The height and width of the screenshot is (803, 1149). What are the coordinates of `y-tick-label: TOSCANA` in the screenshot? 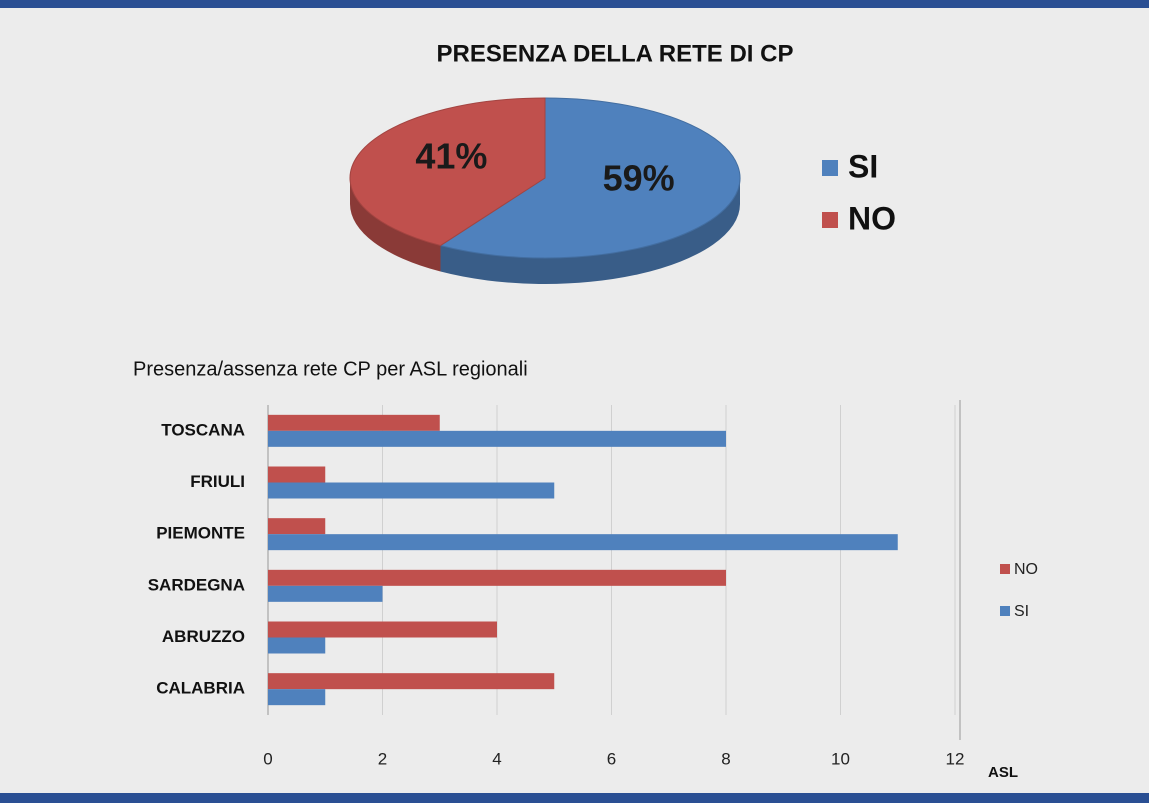 It's located at (203, 429).